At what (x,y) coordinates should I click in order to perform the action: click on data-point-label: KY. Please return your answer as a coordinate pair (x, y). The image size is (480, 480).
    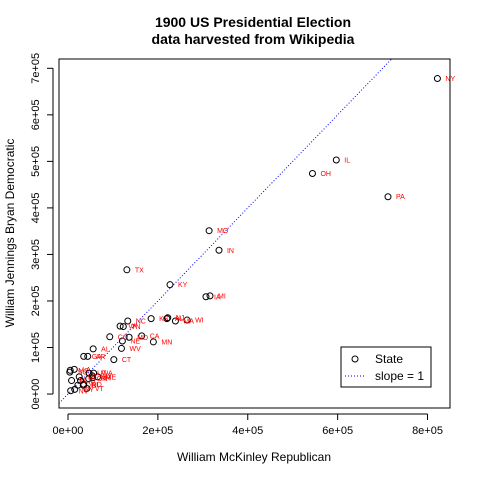
    Looking at the image, I should click on (183, 285).